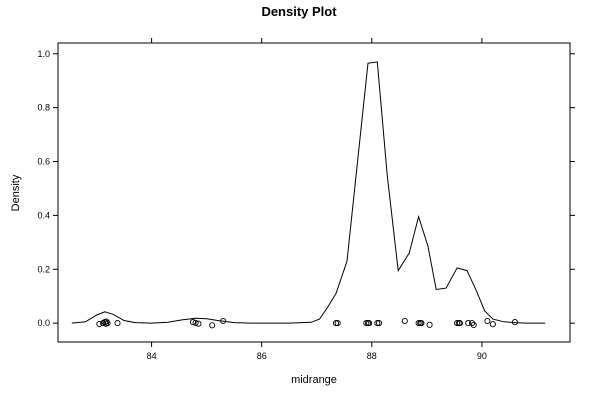 The image size is (599, 400). Describe the element at coordinates (43, 108) in the screenshot. I see `y-tick-label: 0.8` at that location.